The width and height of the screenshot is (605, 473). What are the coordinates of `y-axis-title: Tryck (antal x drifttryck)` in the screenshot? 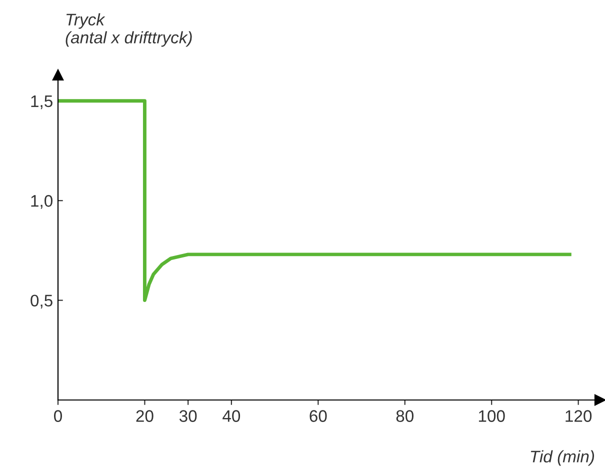 It's located at (129, 30).